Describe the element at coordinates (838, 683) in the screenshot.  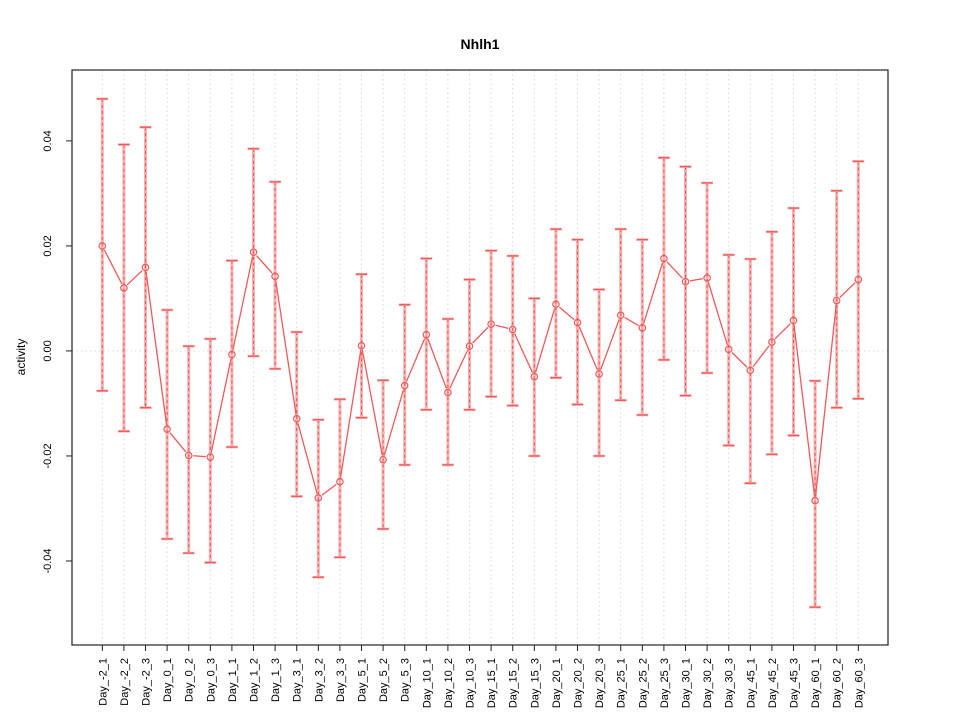
I see `x-tick-label: Day_60_2` at that location.